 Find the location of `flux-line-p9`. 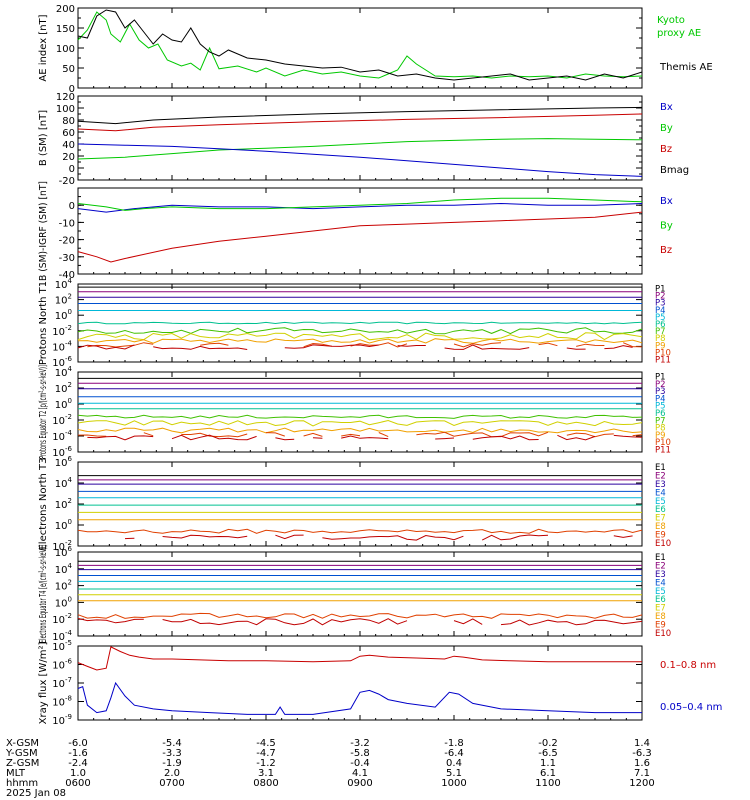

flux-line-p9 is located at coordinates (360, 430).